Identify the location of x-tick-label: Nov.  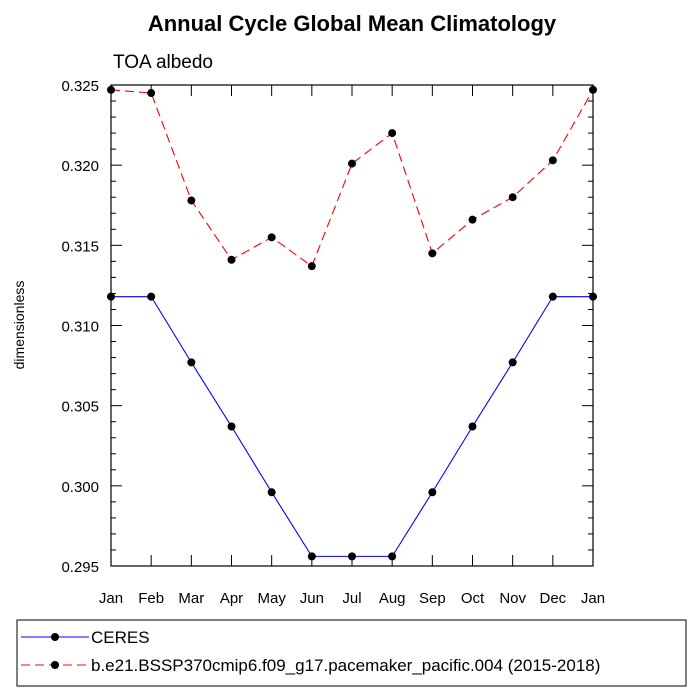
(512, 598).